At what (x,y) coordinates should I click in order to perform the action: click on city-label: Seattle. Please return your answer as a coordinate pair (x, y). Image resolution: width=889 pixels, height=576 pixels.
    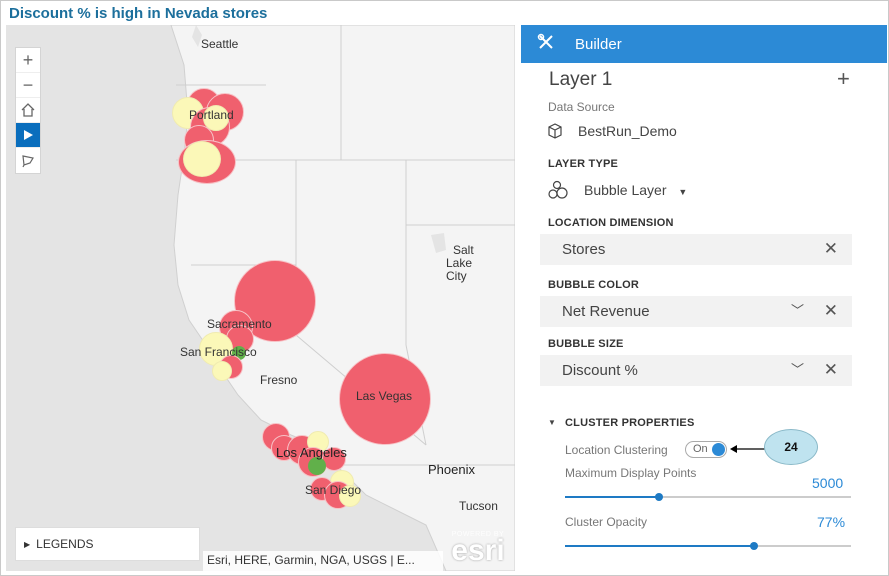
    Looking at the image, I should click on (220, 44).